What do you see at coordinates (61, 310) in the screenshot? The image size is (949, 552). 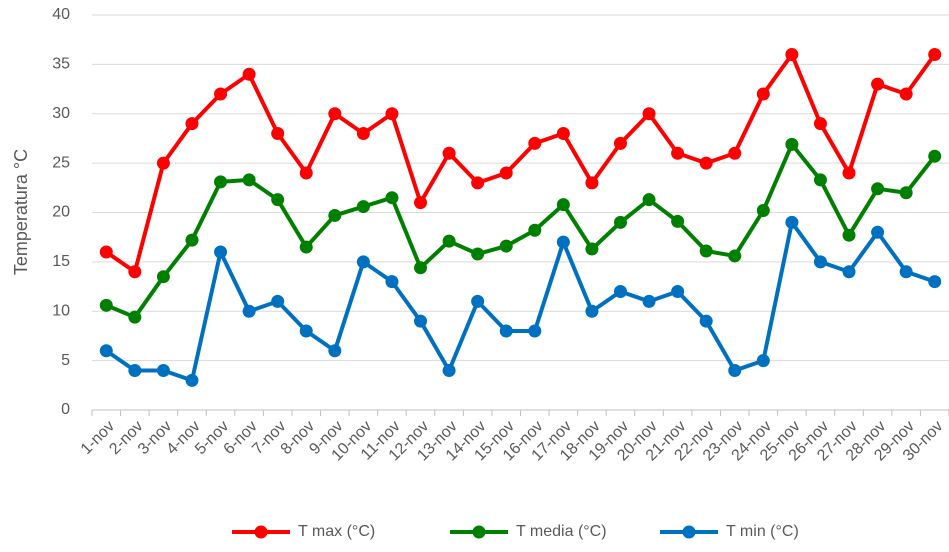 I see `y-tick-label: 10` at bounding box center [61, 310].